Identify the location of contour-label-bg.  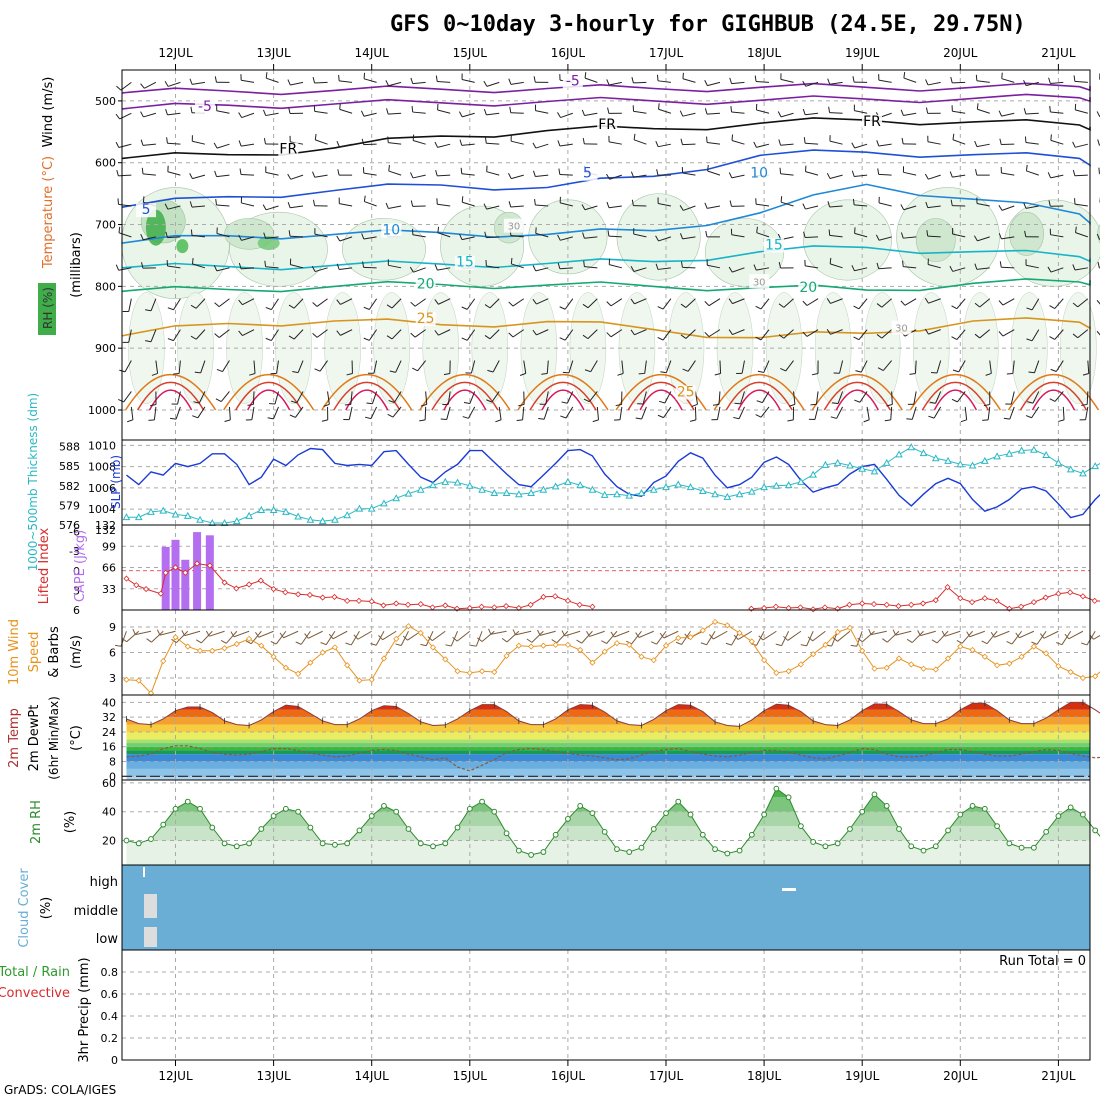
(513, 225).